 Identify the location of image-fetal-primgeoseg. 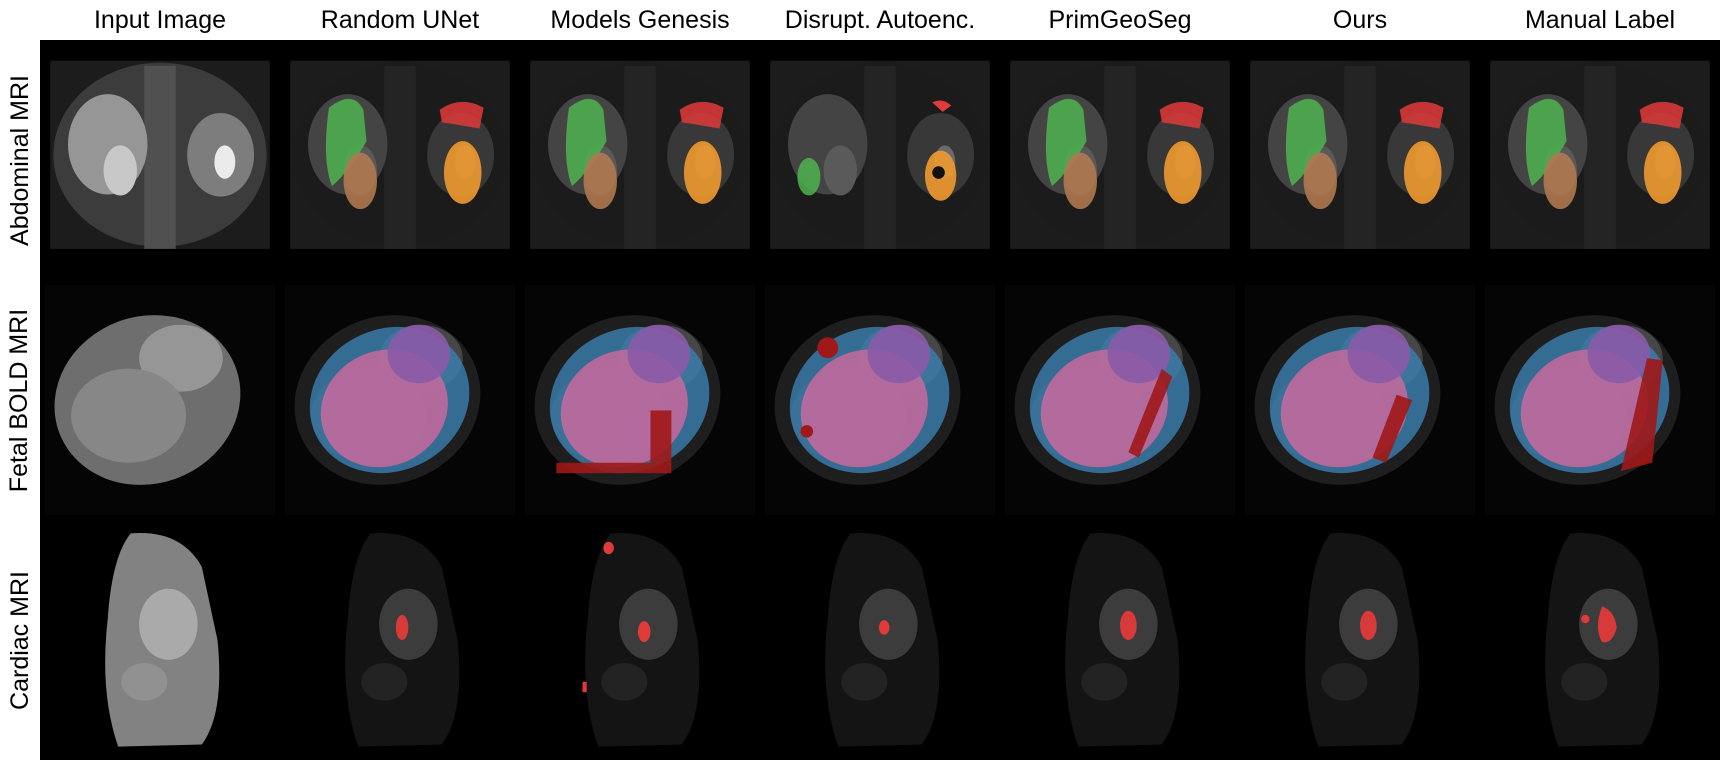
(1120, 400).